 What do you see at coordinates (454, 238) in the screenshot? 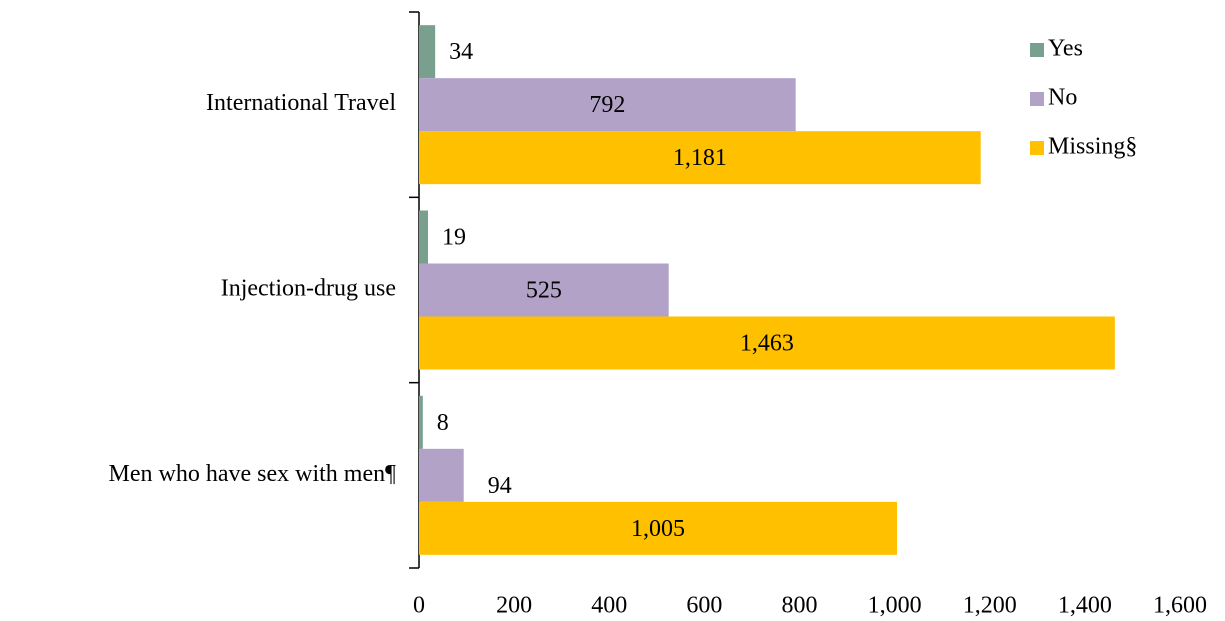
I see `value-label: 19` at bounding box center [454, 238].